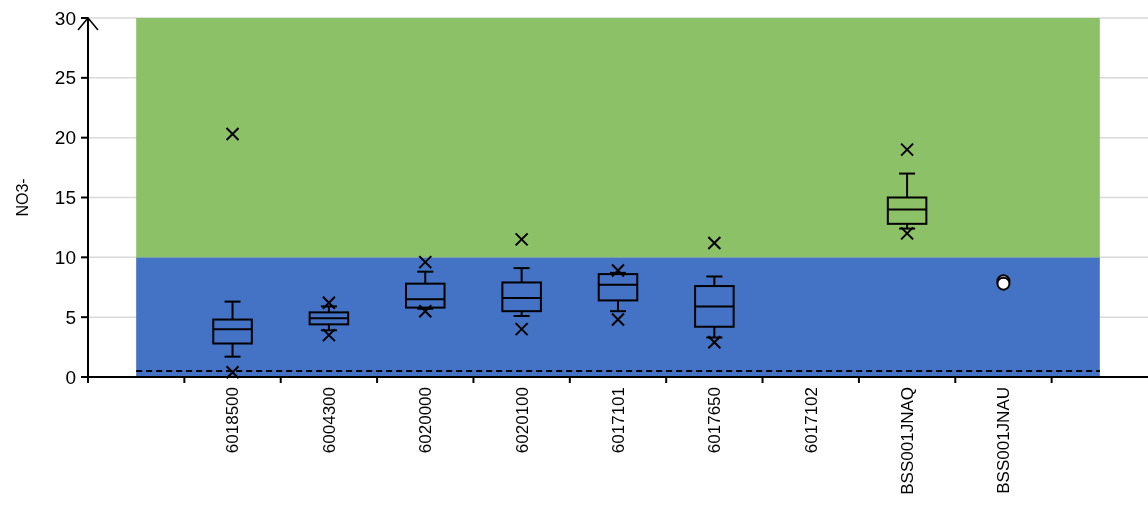 This screenshot has width=1148, height=521. I want to click on x-tick-label: 6020000, so click(426, 420).